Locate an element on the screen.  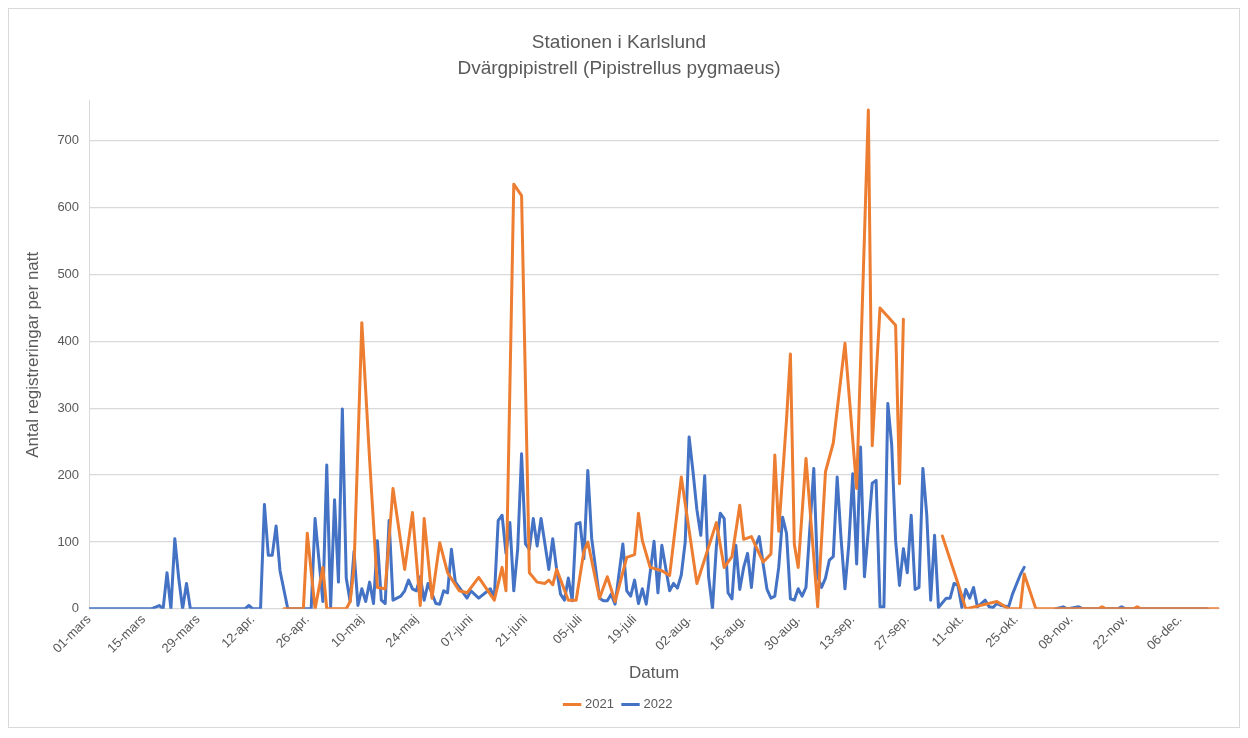
y-tick-label: 0 is located at coordinates (75, 608).